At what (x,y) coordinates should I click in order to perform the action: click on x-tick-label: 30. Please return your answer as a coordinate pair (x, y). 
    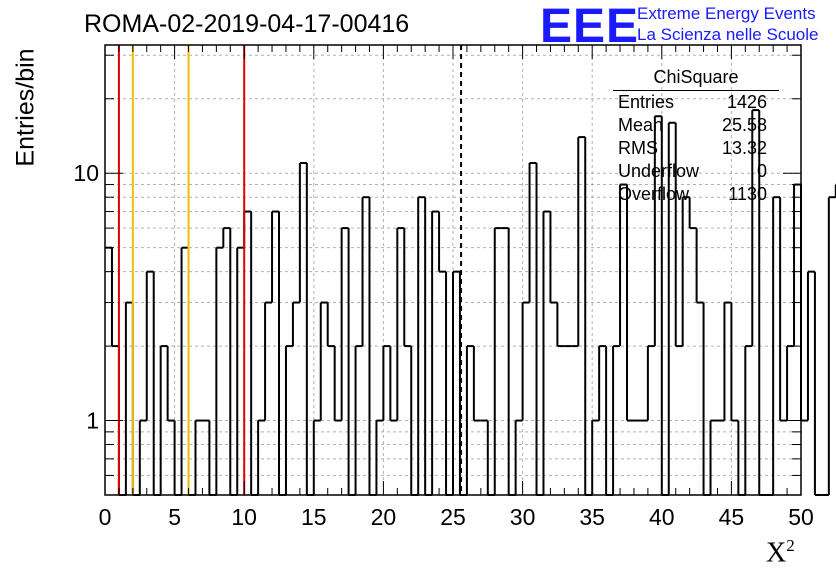
    Looking at the image, I should click on (523, 517).